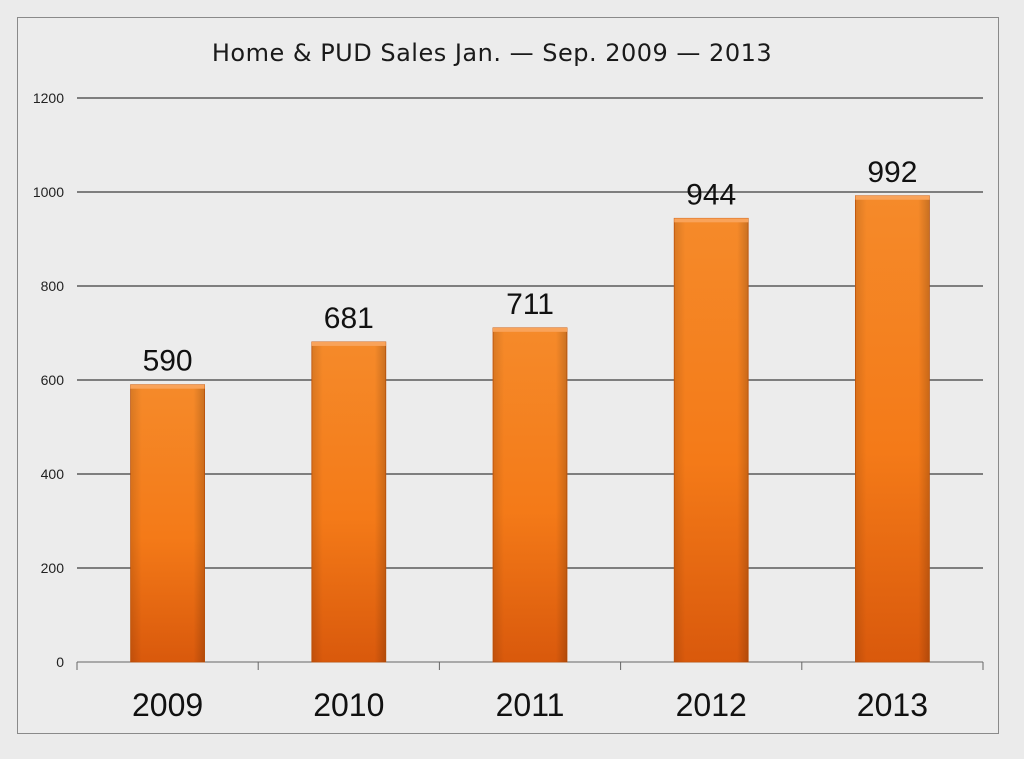  I want to click on y-tick-label: 0, so click(60, 662).